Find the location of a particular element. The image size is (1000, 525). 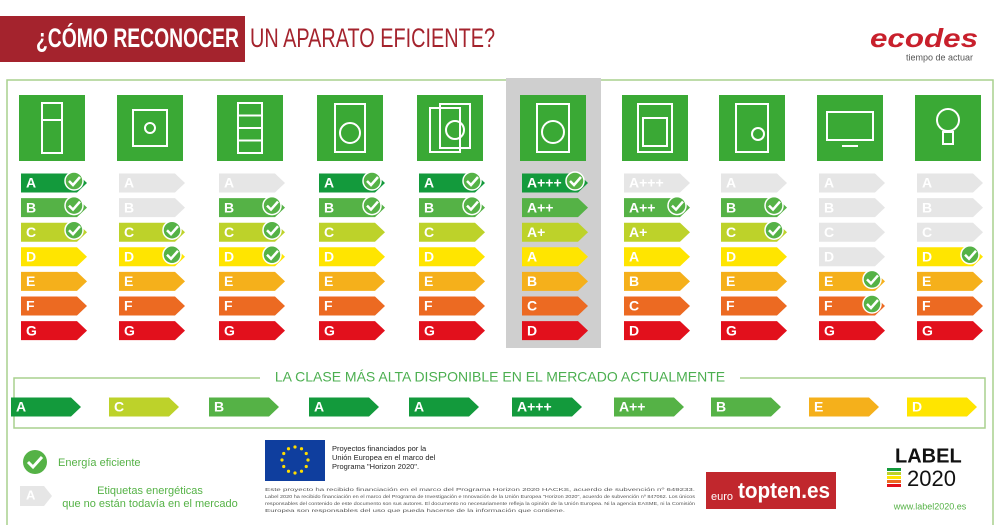

best-label: A+++ is located at coordinates (534, 407).